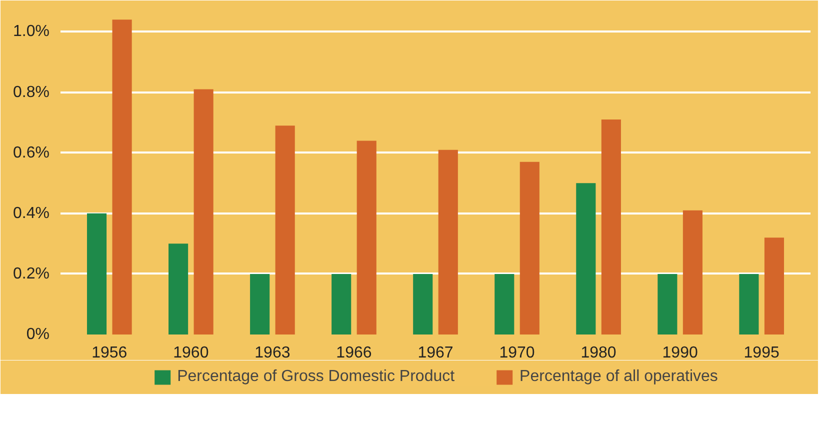 The width and height of the screenshot is (825, 429). What do you see at coordinates (598, 353) in the screenshot?
I see `x-tick-label: 1980` at bounding box center [598, 353].